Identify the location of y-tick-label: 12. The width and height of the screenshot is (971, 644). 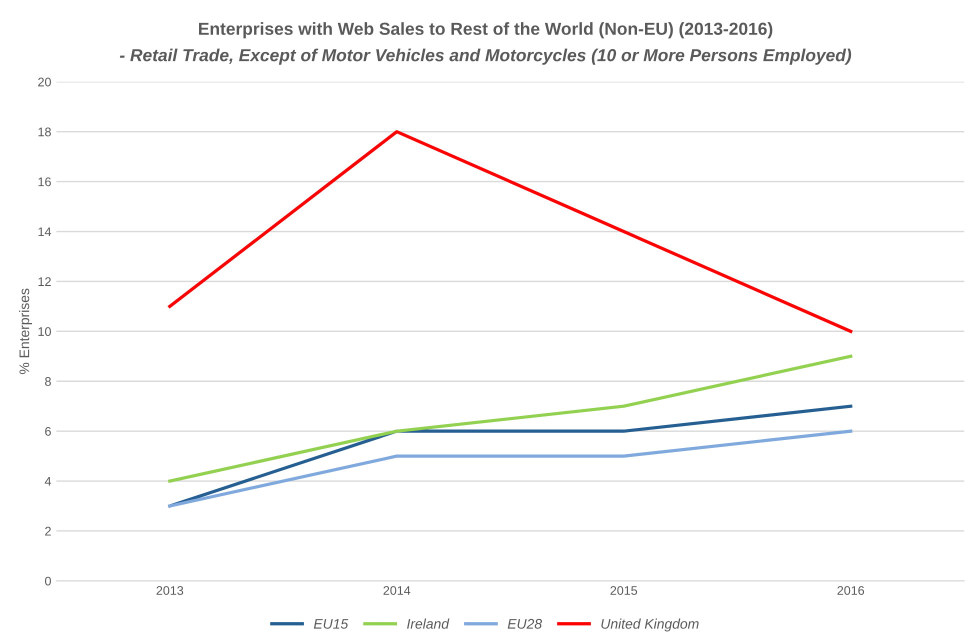
(44, 281).